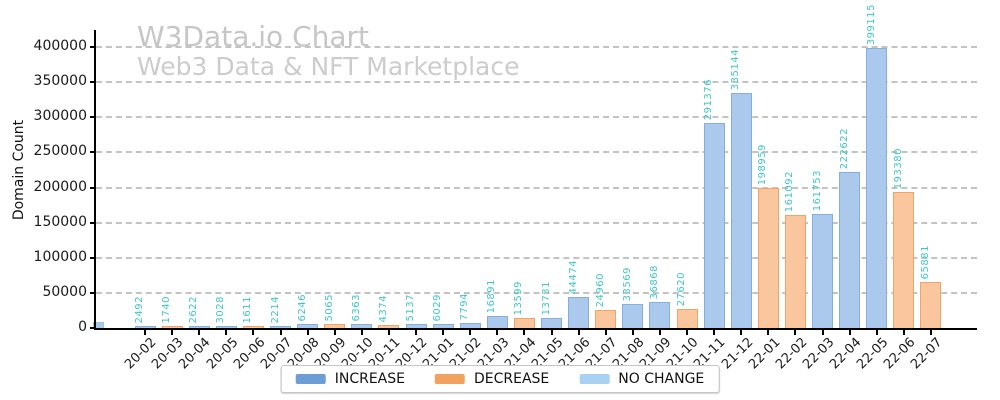  What do you see at coordinates (535, 329) in the screenshot?
I see `x-axis-spine` at bounding box center [535, 329].